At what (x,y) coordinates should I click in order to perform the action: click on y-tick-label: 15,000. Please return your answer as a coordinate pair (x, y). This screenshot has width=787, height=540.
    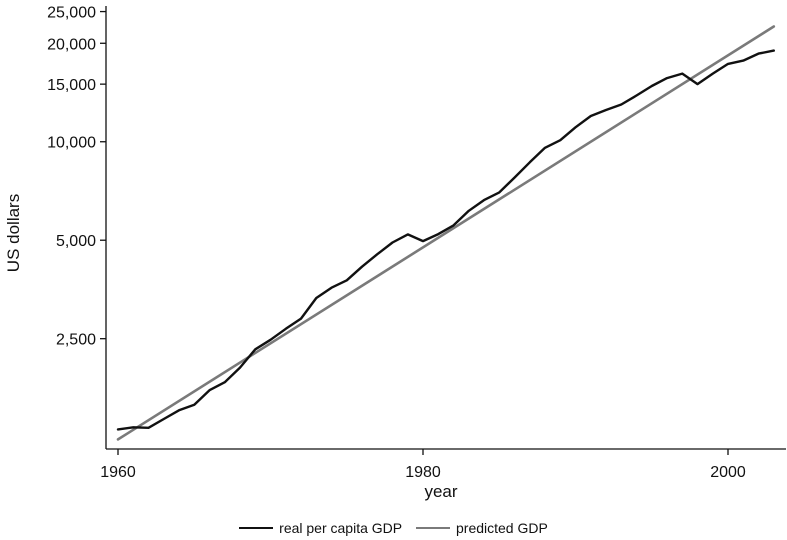
    Looking at the image, I should click on (71, 85).